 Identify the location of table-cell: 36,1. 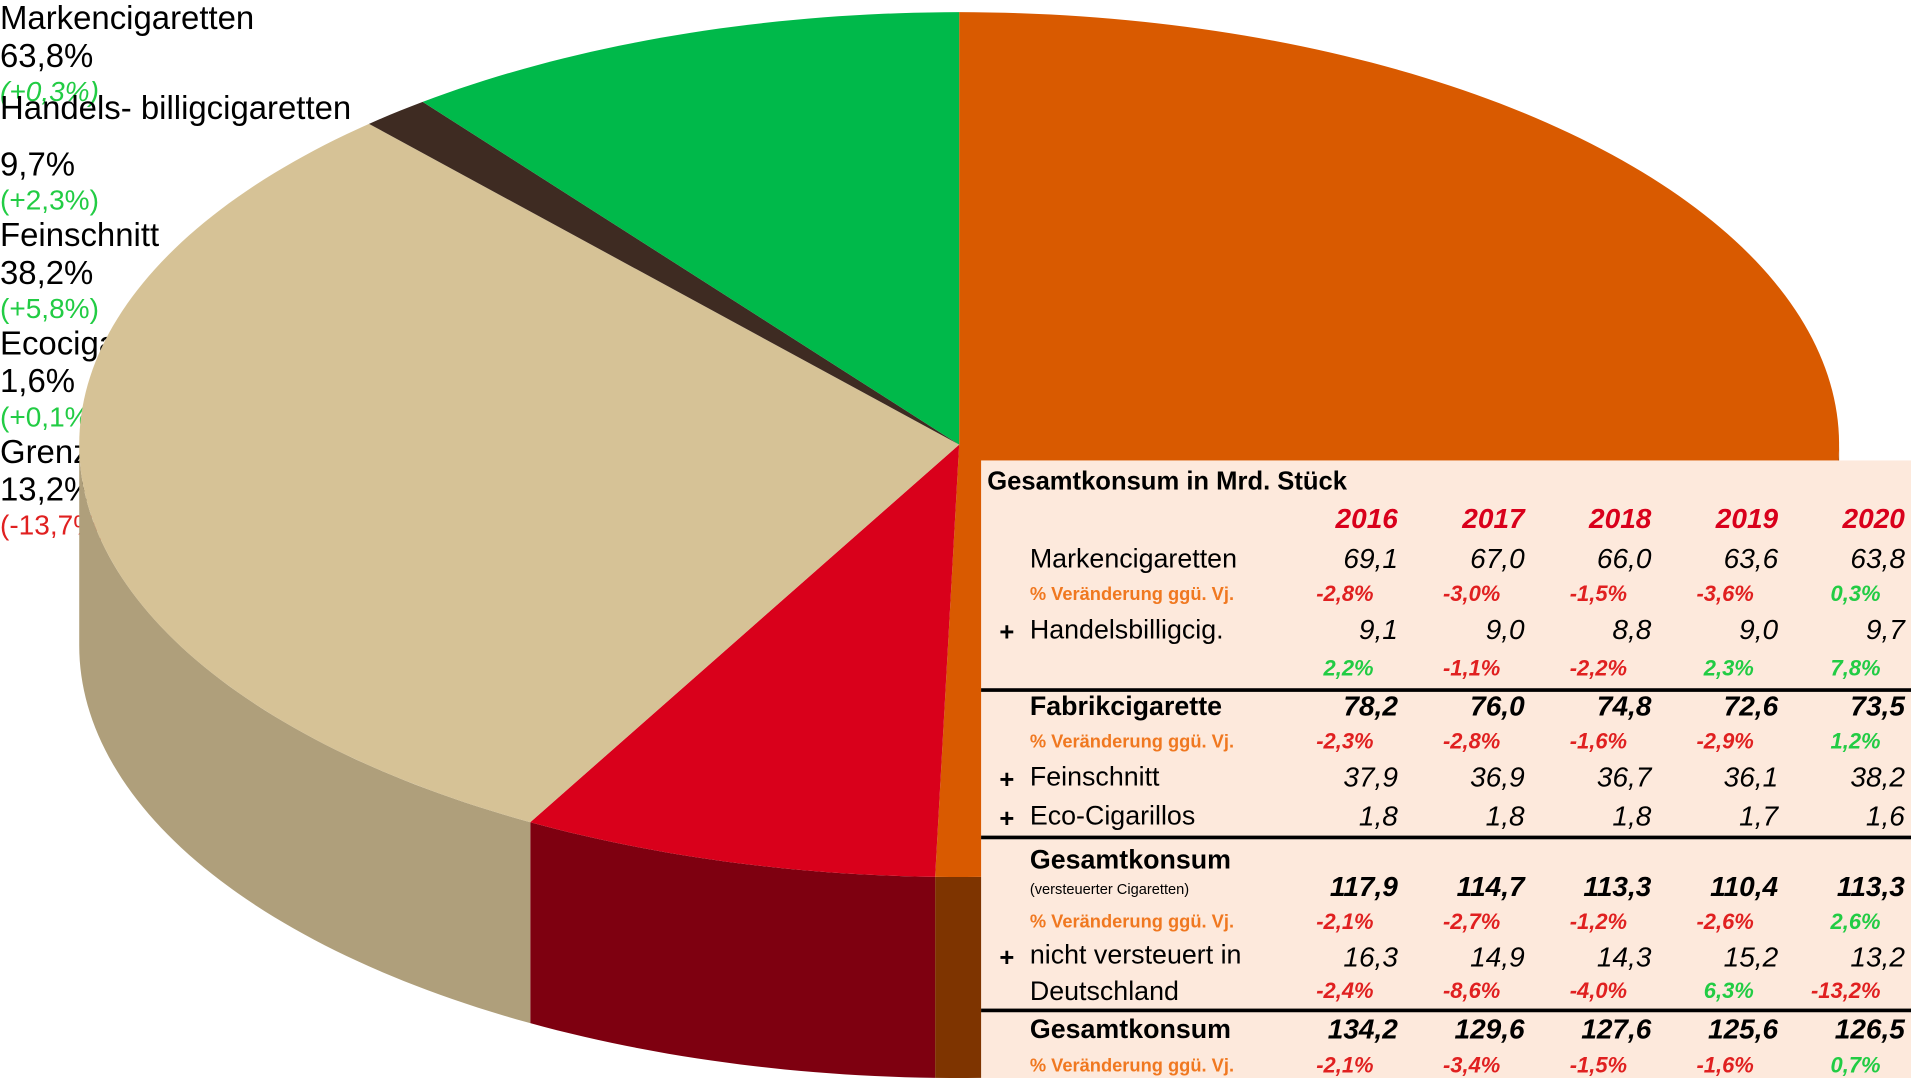
(1751, 776).